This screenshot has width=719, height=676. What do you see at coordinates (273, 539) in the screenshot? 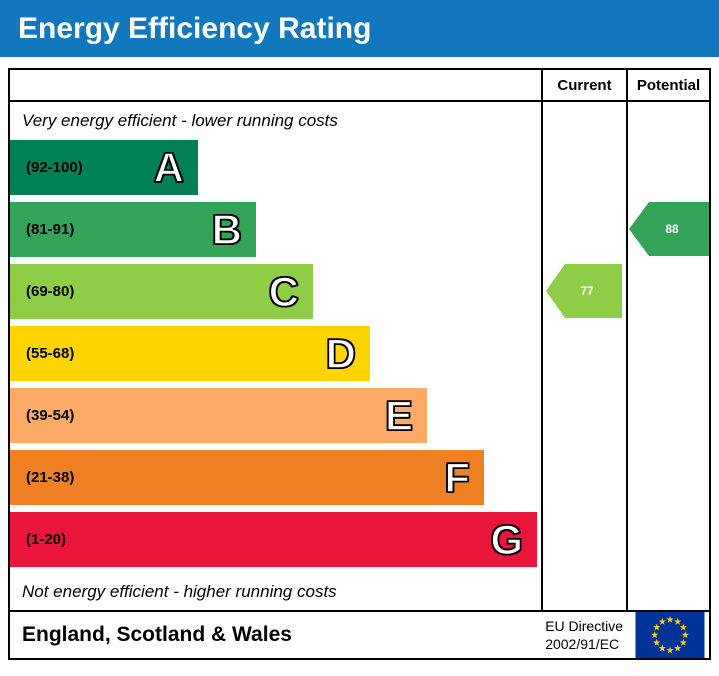
I see `band-g-bar: (1-20) G` at bounding box center [273, 539].